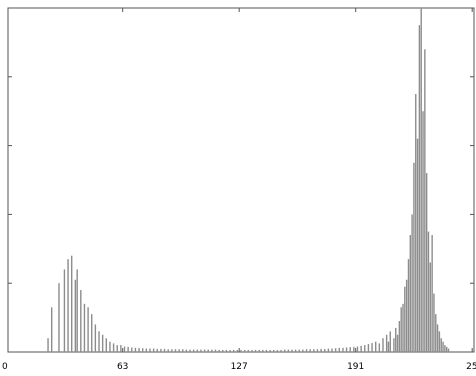  Describe the element at coordinates (5, 367) in the screenshot. I see `x-tick-label: 0` at that location.